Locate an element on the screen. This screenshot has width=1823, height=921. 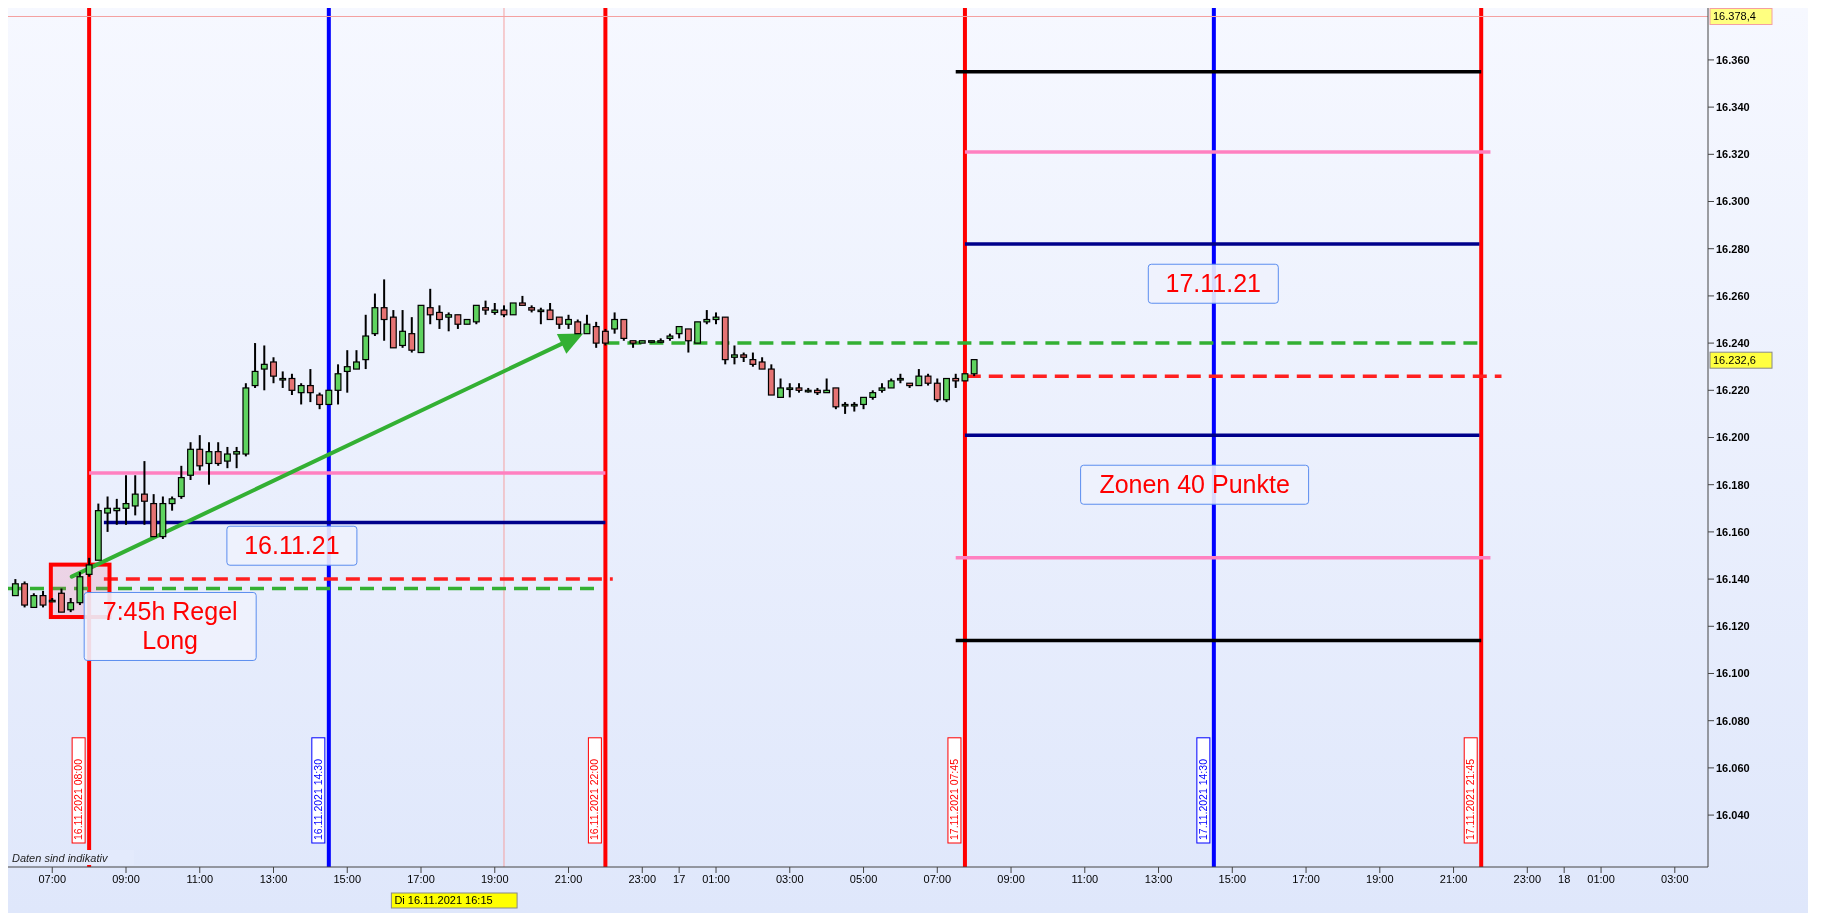
annotation: Zonen 40 Punkte is located at coordinates (1194, 484).